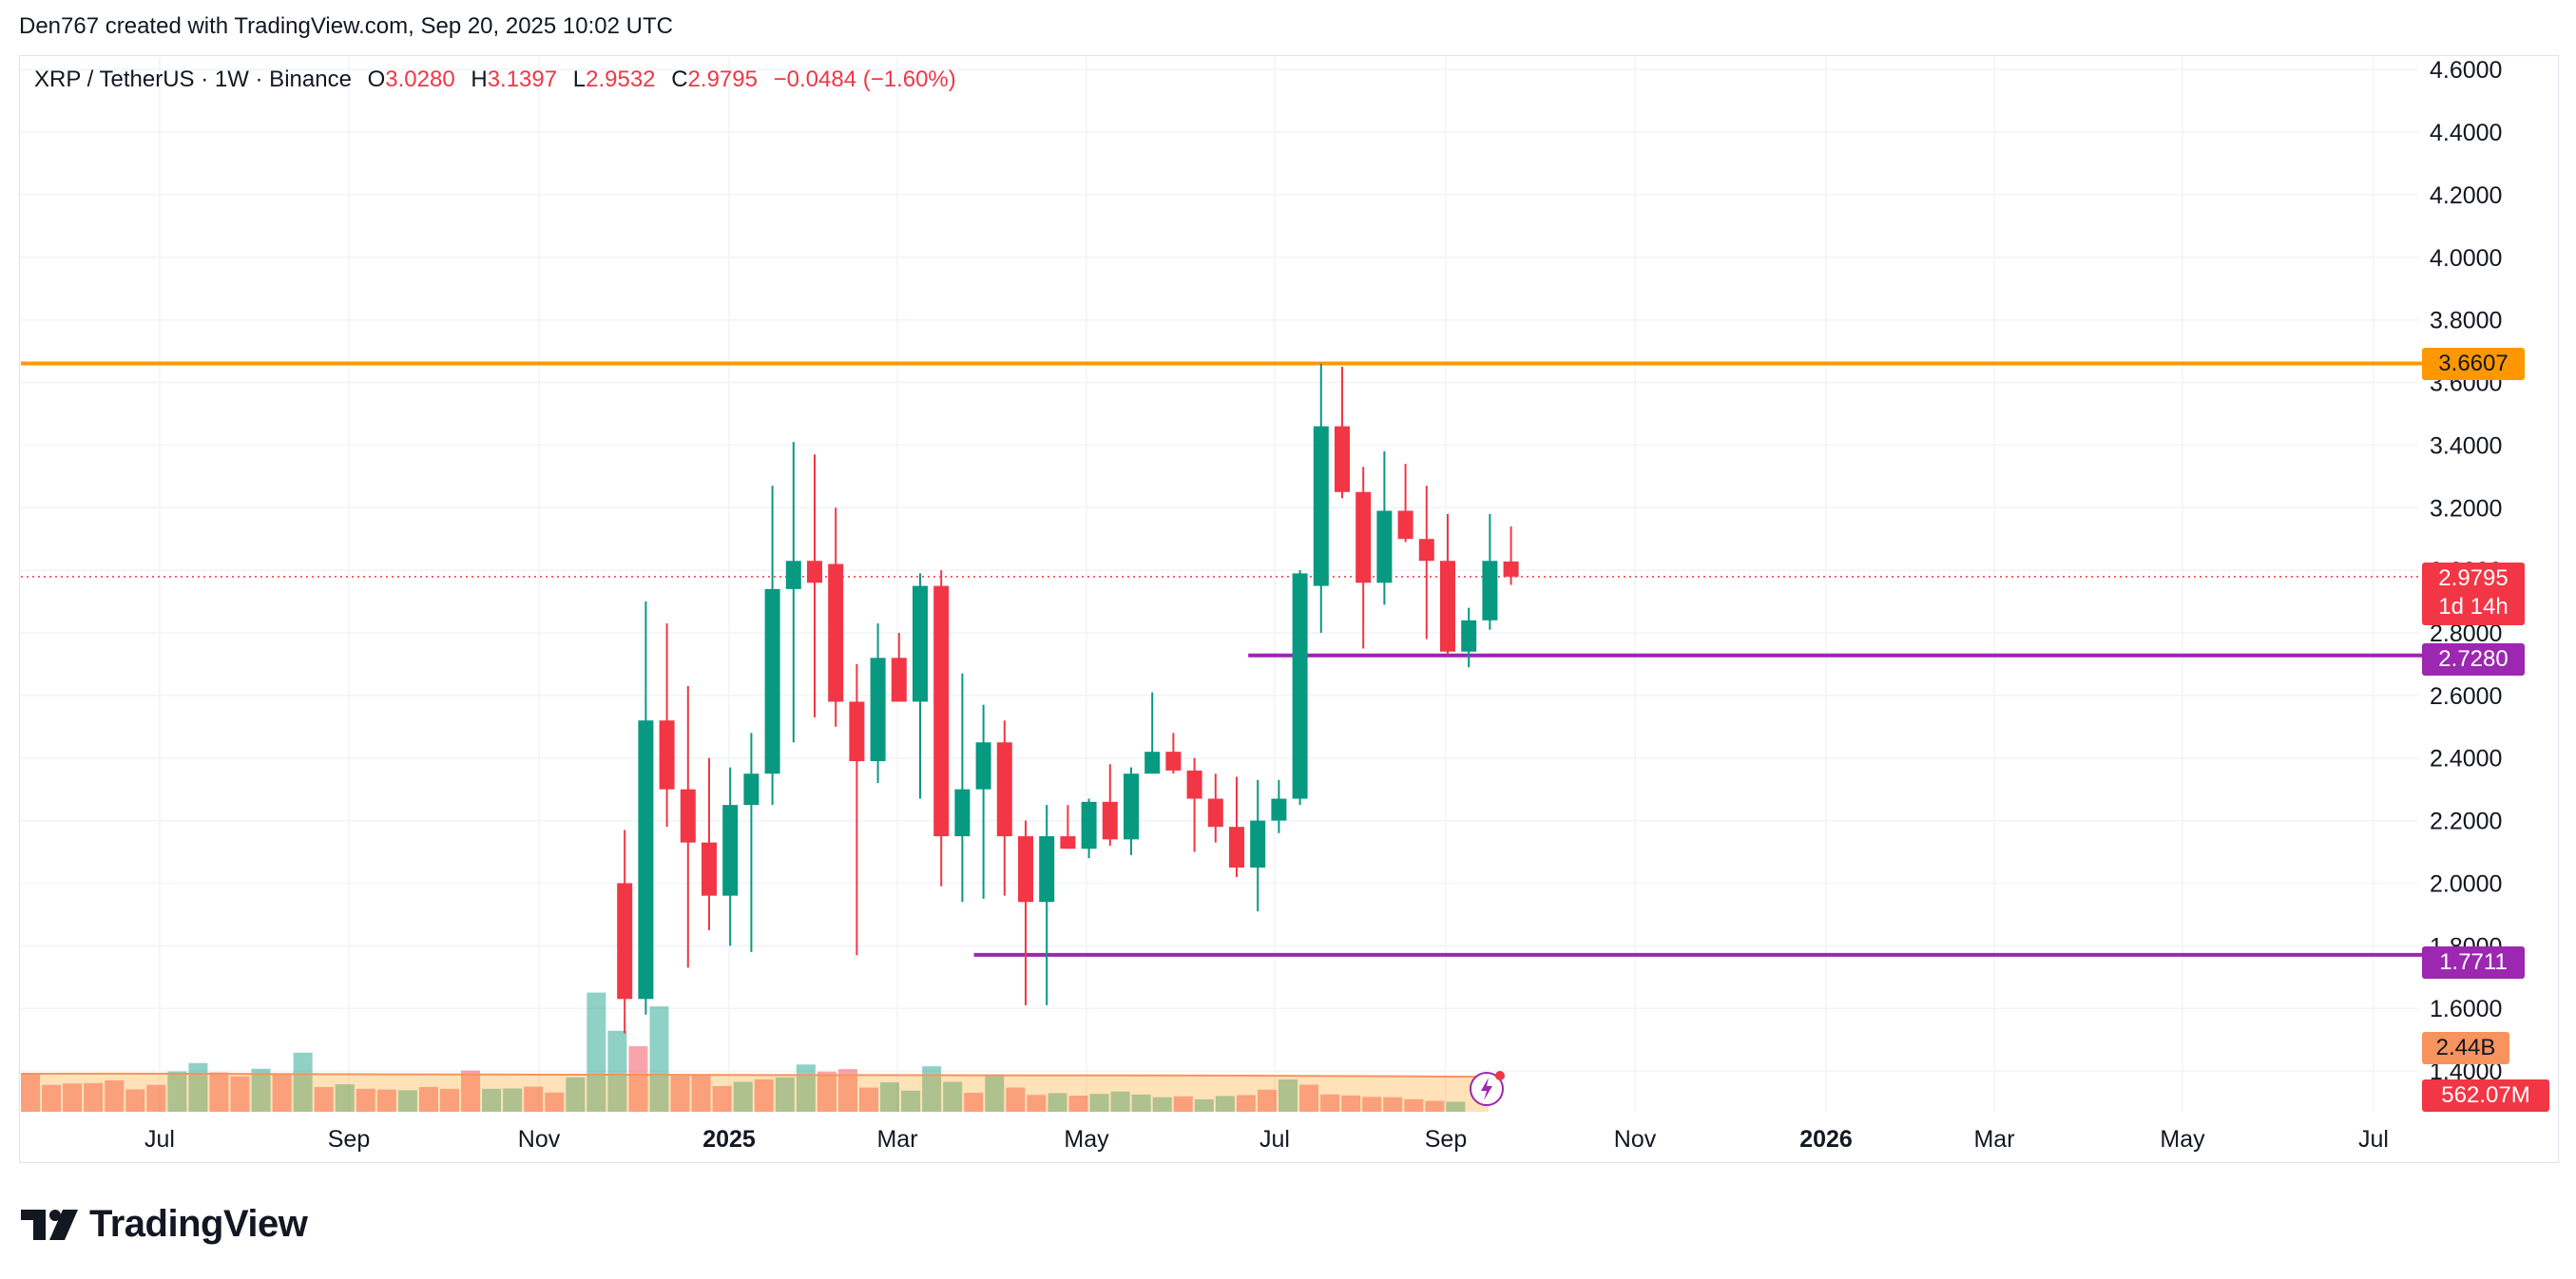  Describe the element at coordinates (1500, 1075) in the screenshot. I see `notification-dot-icon` at that location.